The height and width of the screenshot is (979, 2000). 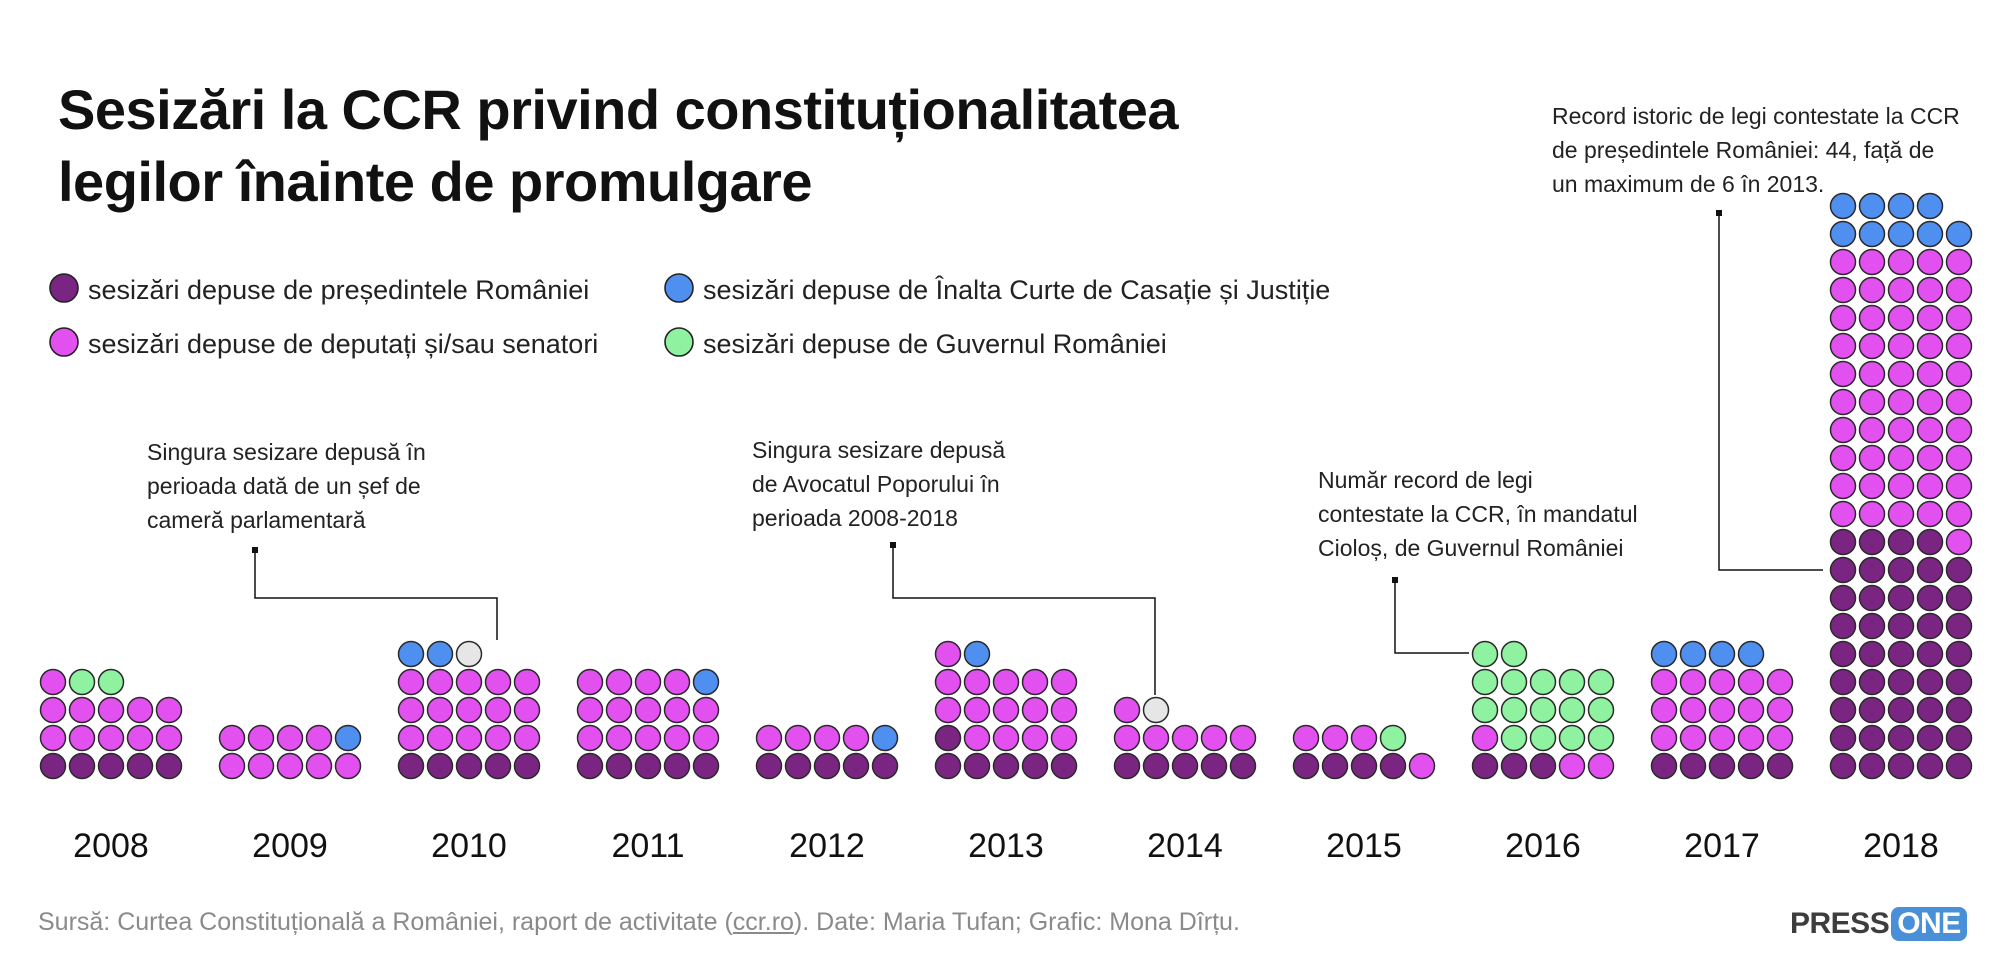 I want to click on year-label-2011: 2011, so click(x=647, y=846).